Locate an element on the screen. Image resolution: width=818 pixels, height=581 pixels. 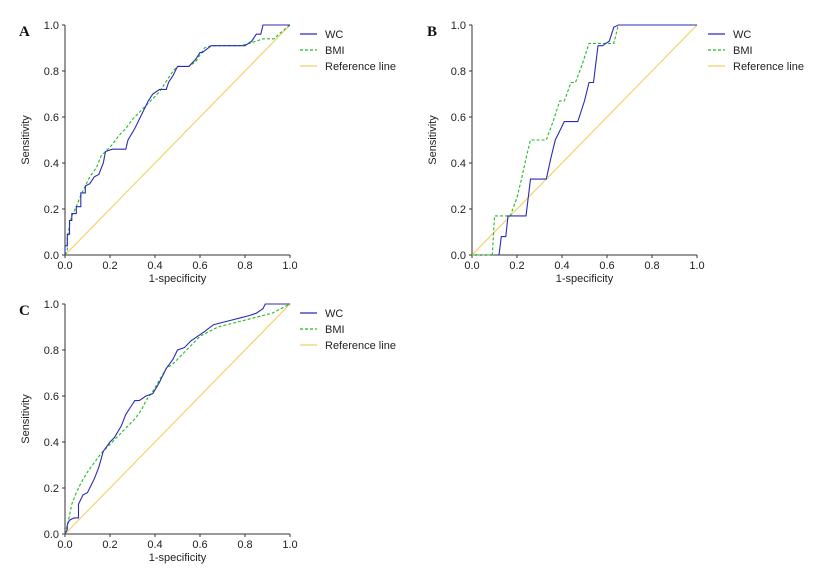
panel-letter: B is located at coordinates (432, 32).